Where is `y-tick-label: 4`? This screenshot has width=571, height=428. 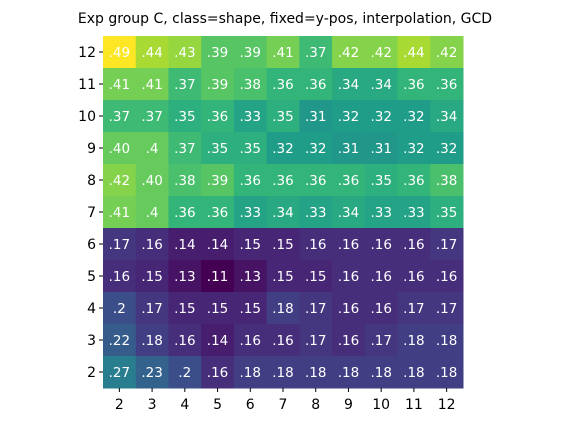
y-tick-label: 4 is located at coordinates (91, 309).